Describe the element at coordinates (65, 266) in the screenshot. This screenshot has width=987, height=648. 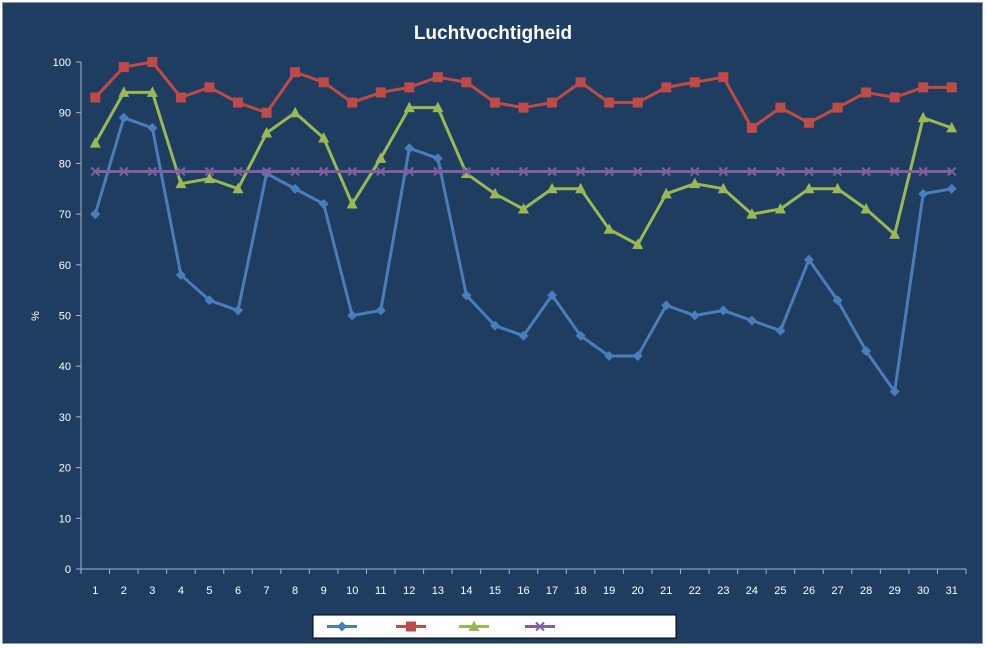
I see `y-tick-label: 60` at that location.